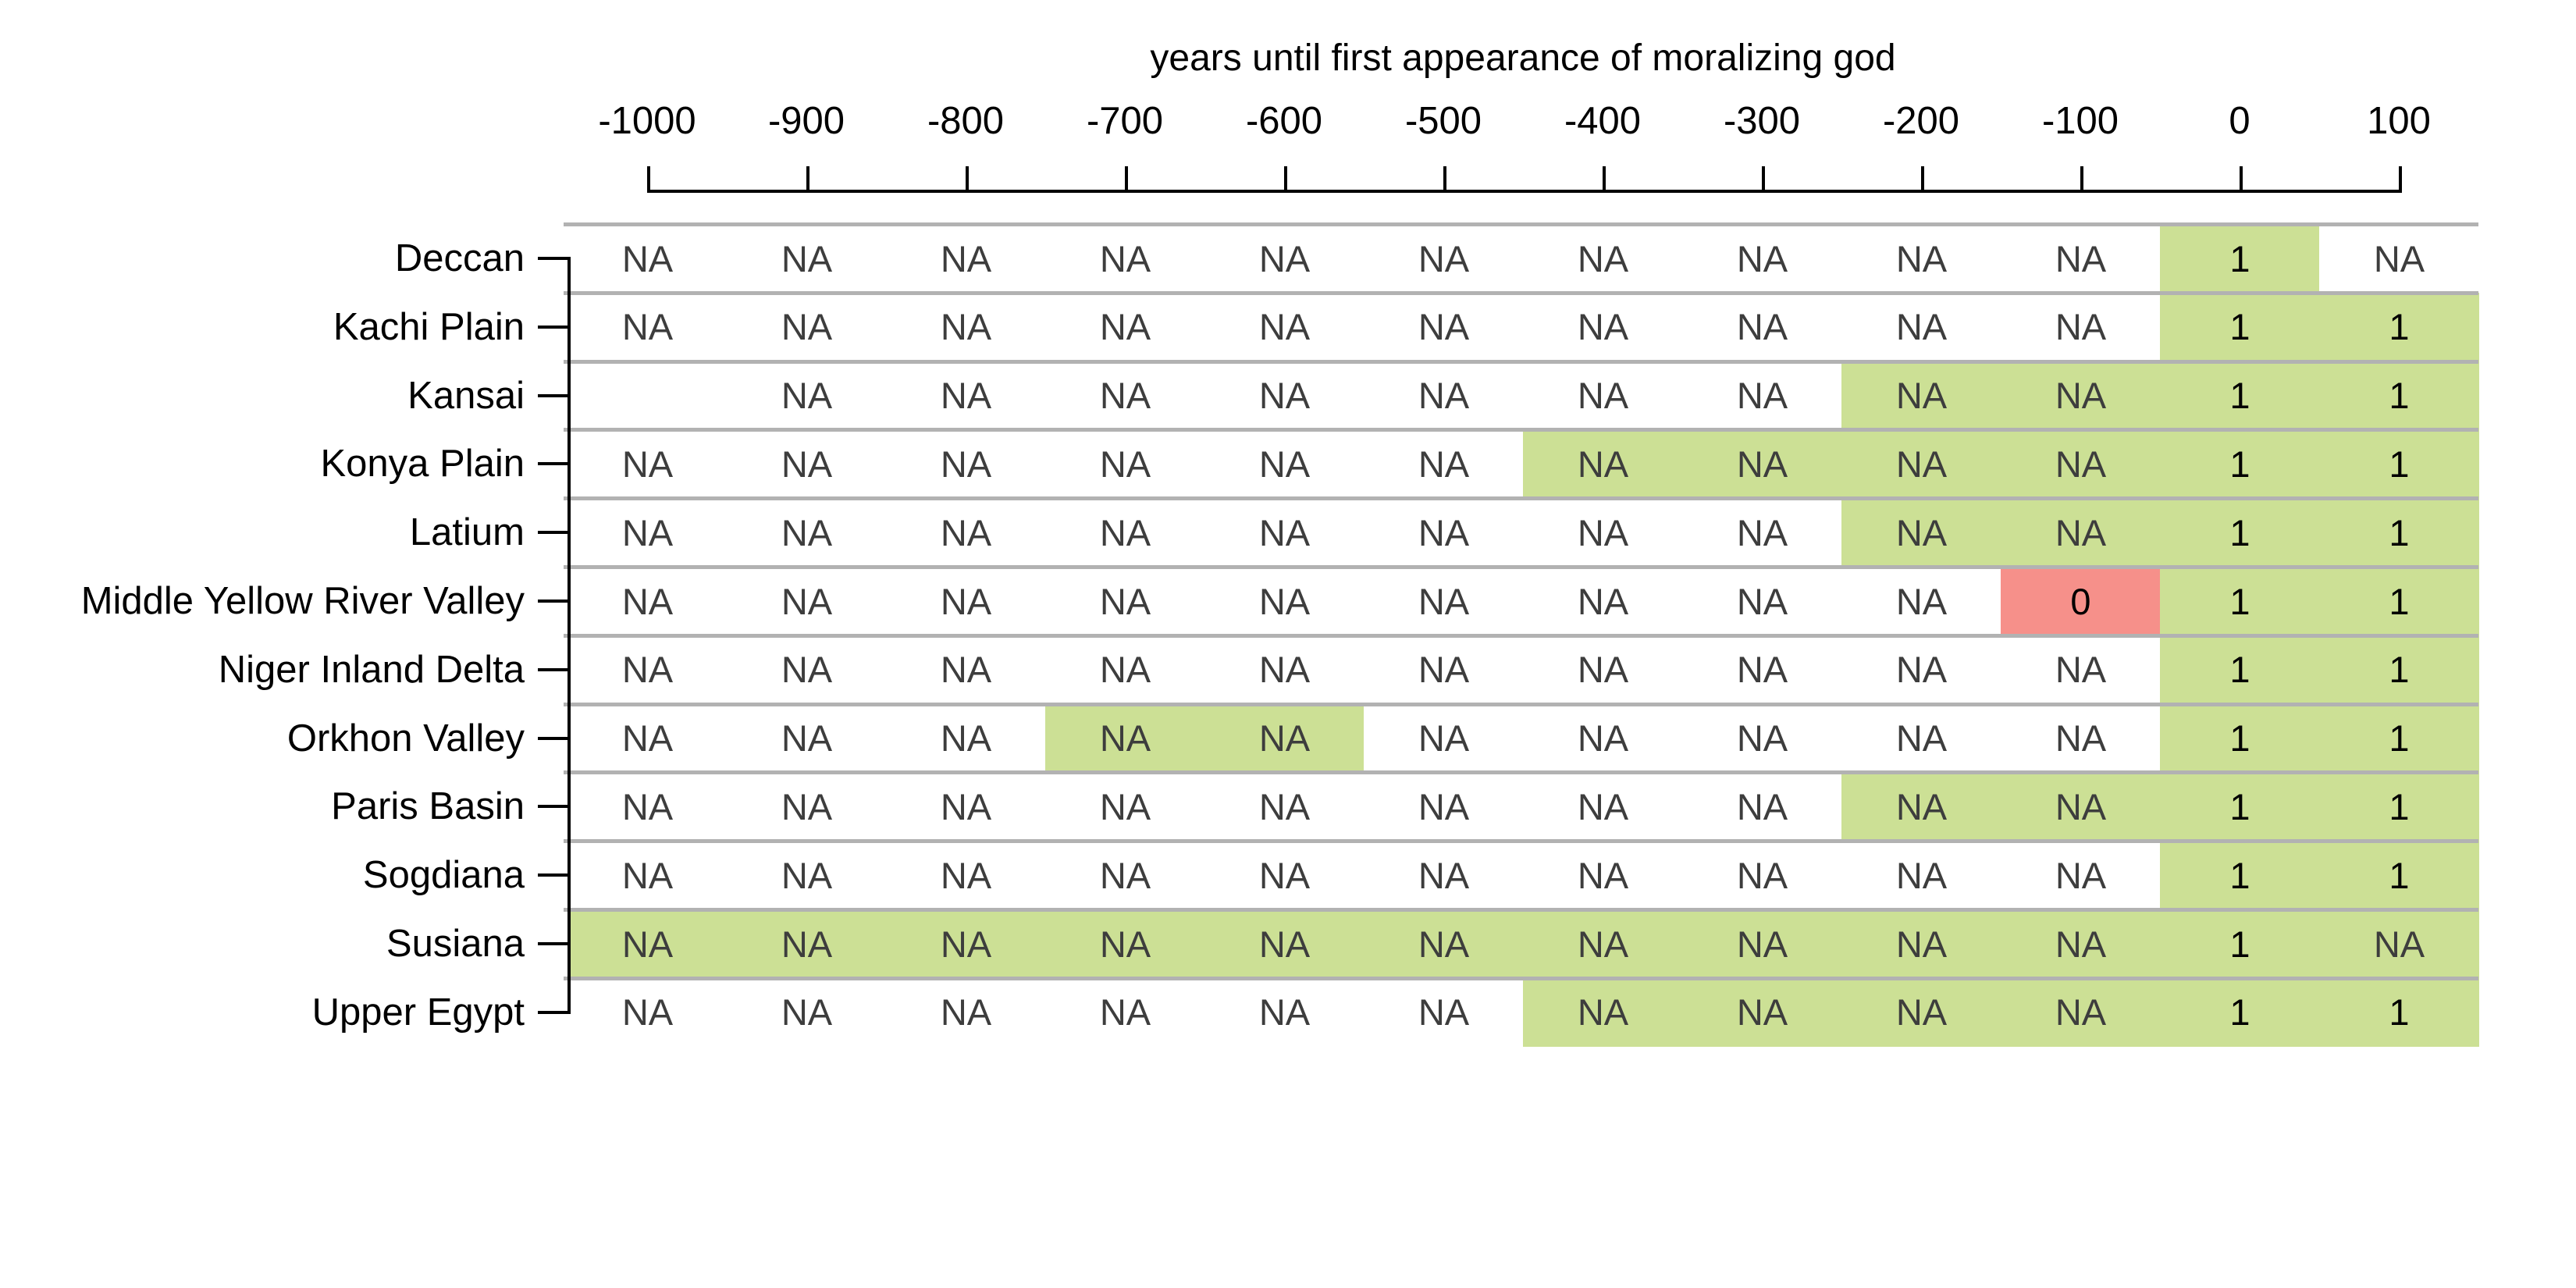 The height and width of the screenshot is (1288, 2576). What do you see at coordinates (966, 121) in the screenshot?
I see `x-axis-tick-label: -800` at bounding box center [966, 121].